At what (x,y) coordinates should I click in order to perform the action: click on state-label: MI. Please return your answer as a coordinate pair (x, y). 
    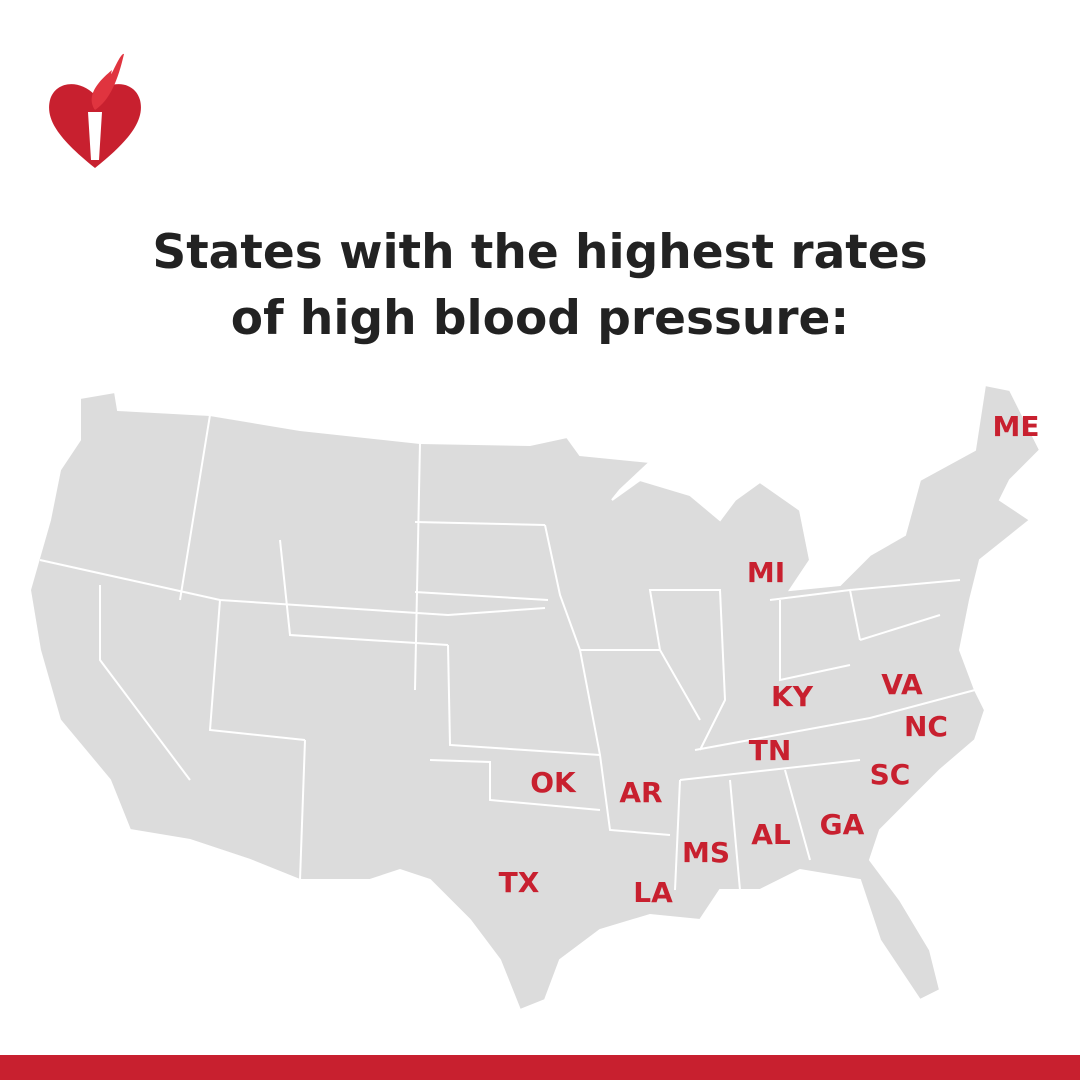
    Looking at the image, I should click on (766, 572).